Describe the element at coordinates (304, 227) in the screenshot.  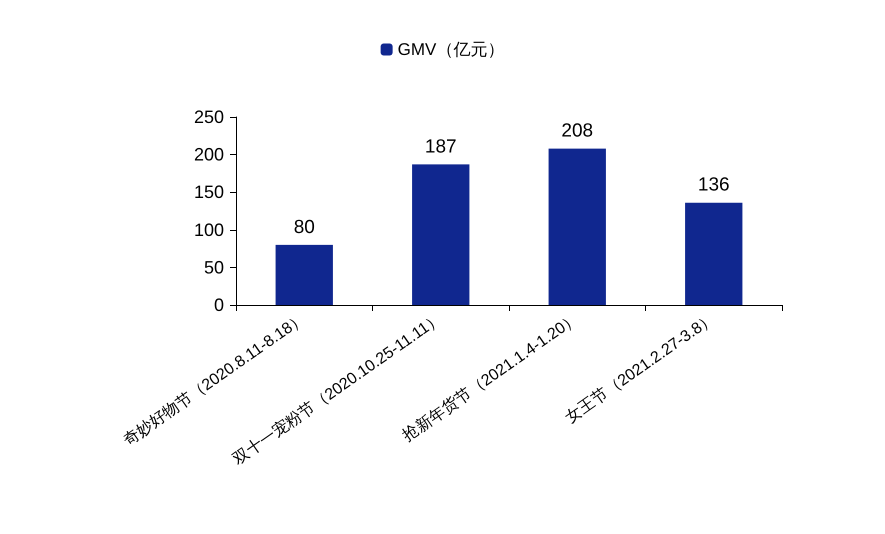
I see `data-label: 80` at that location.